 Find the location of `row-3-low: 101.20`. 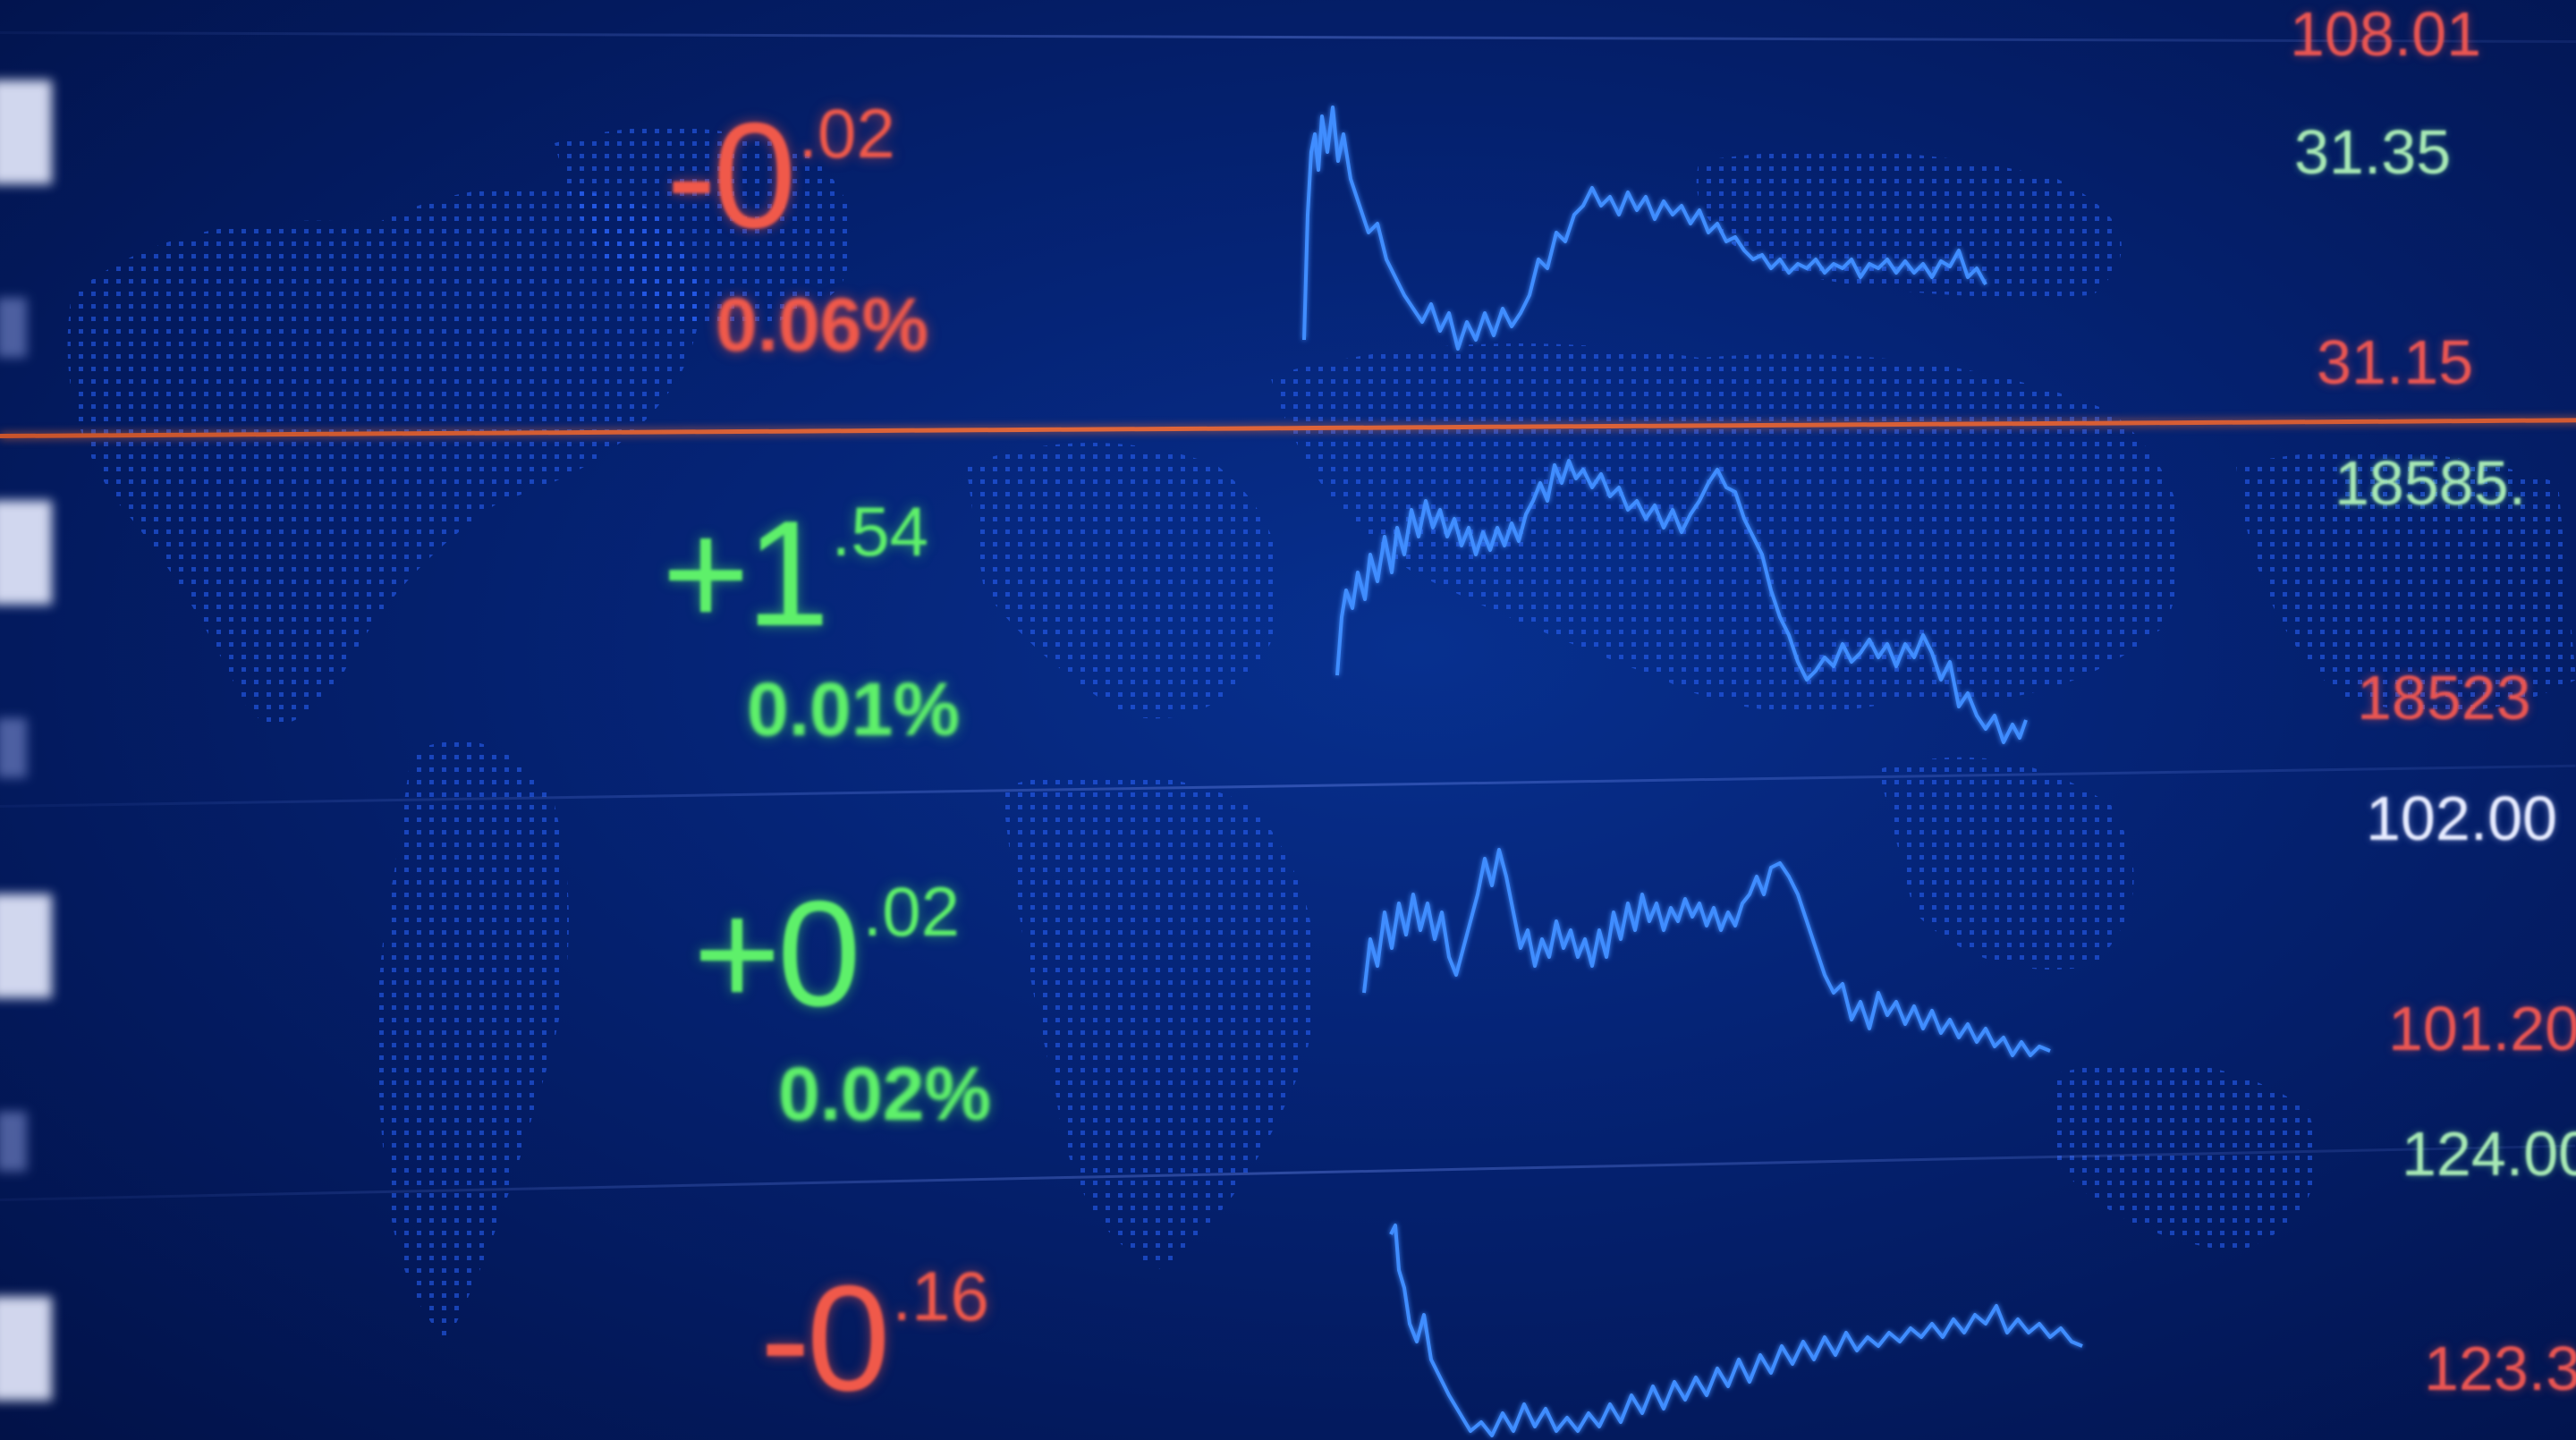

row-3-low: 101.20 is located at coordinates (2482, 1028).